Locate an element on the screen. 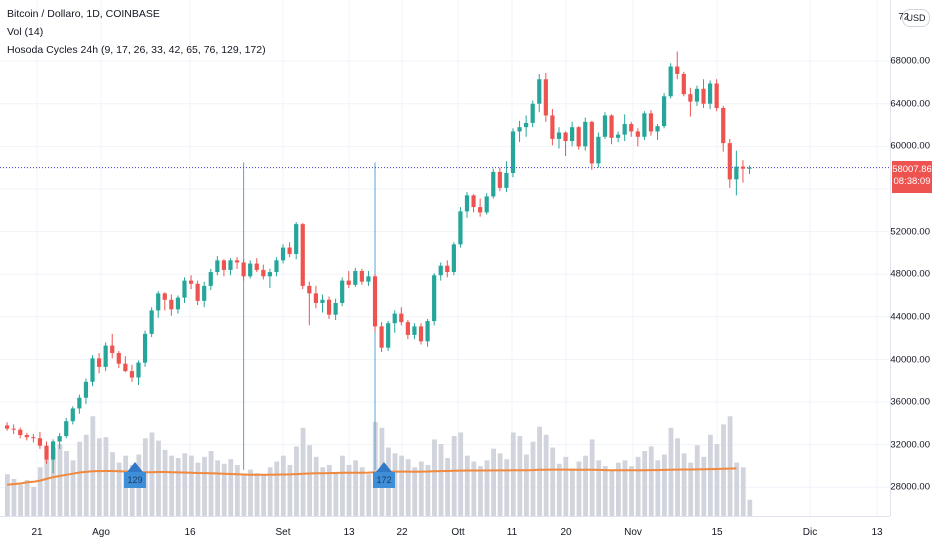 The image size is (932, 551). date-label: 22 is located at coordinates (402, 532).